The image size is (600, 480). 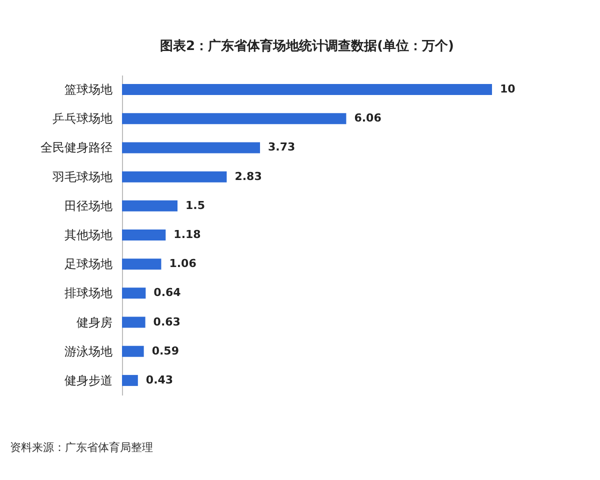 I want to click on data-label: 0.43, so click(x=160, y=379).